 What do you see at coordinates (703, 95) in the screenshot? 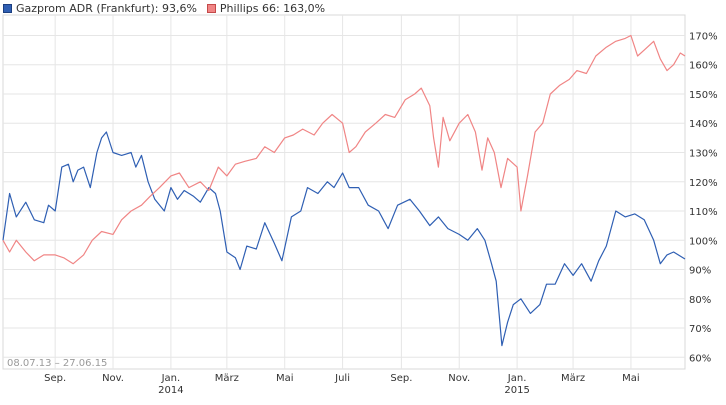
I see `y-tick-label: 150%` at bounding box center [703, 95].